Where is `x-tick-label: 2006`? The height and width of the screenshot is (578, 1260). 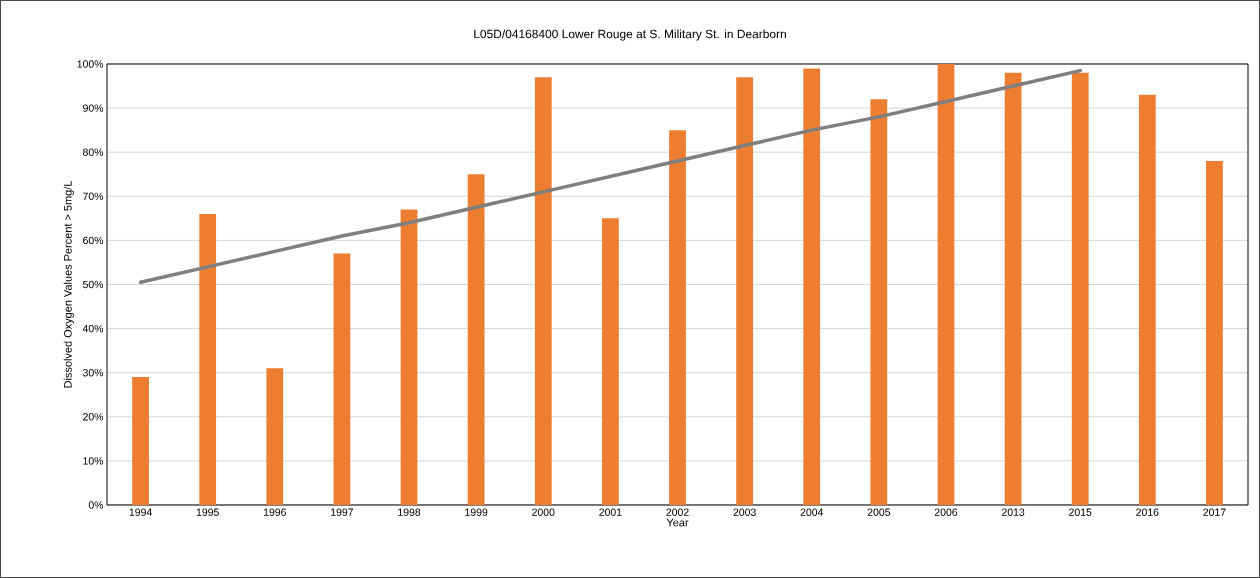 x-tick-label: 2006 is located at coordinates (946, 512).